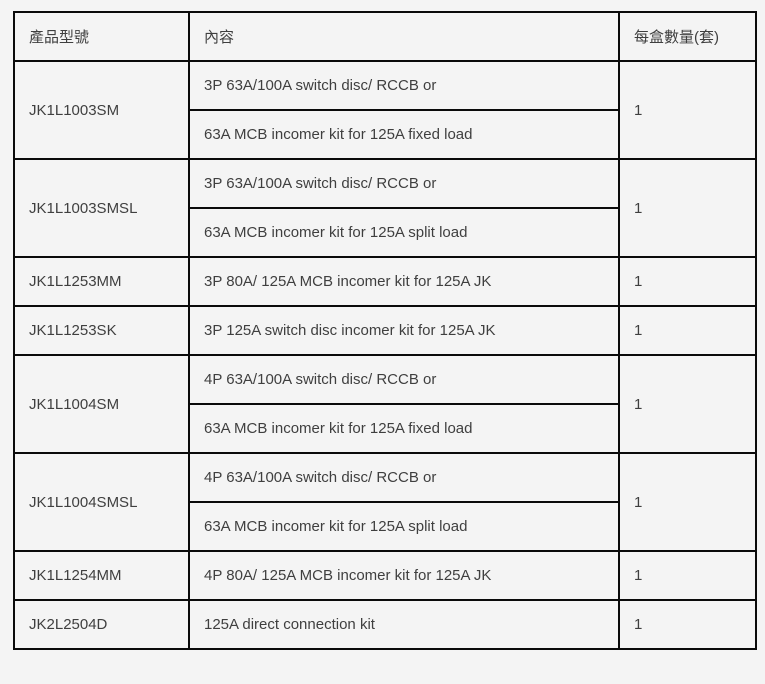 The height and width of the screenshot is (684, 765). I want to click on model-cell: JK1L1254MM, so click(101, 575).